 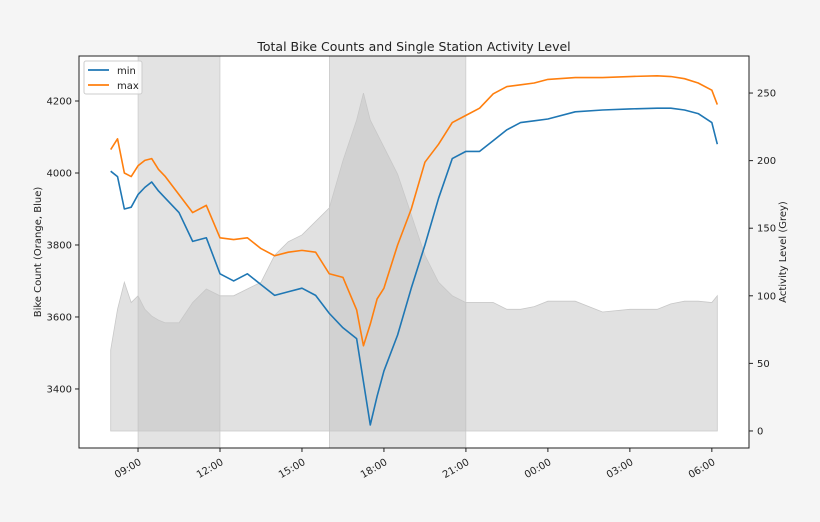 What do you see at coordinates (766, 296) in the screenshot?
I see `y2-tick-label: 100` at bounding box center [766, 296].